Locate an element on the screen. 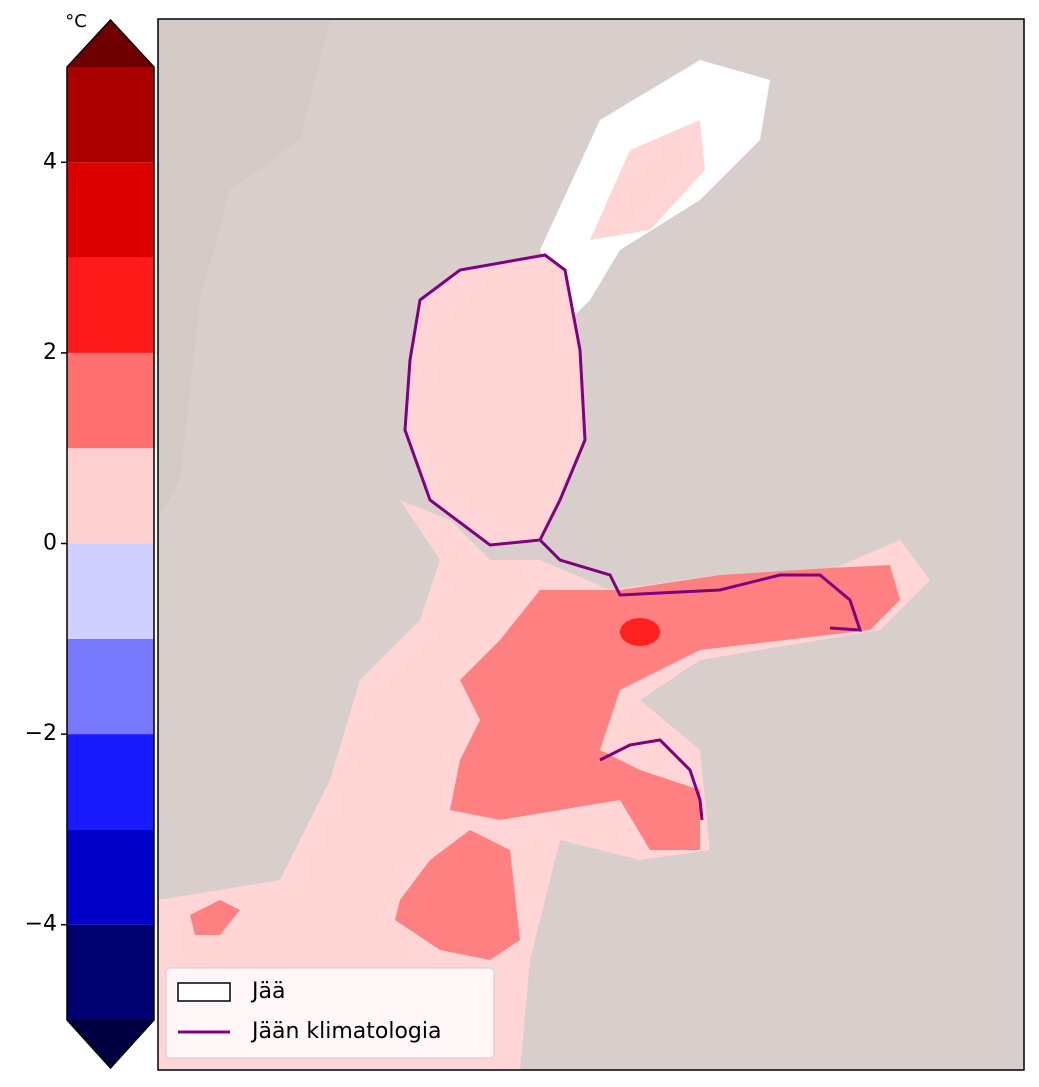  legend-label: Jää is located at coordinates (267, 991).